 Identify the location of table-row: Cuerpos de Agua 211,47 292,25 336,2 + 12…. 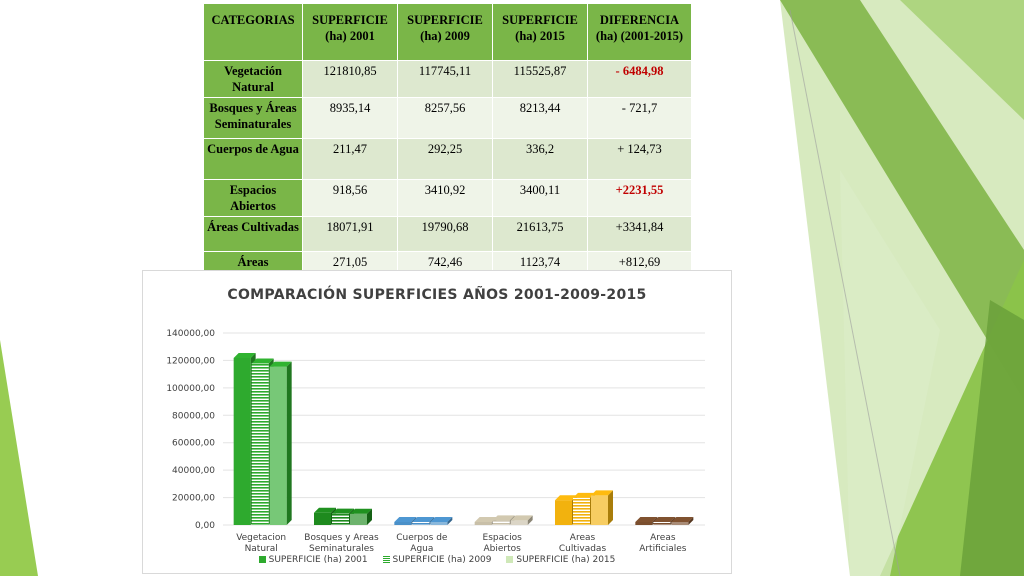
(447, 159).